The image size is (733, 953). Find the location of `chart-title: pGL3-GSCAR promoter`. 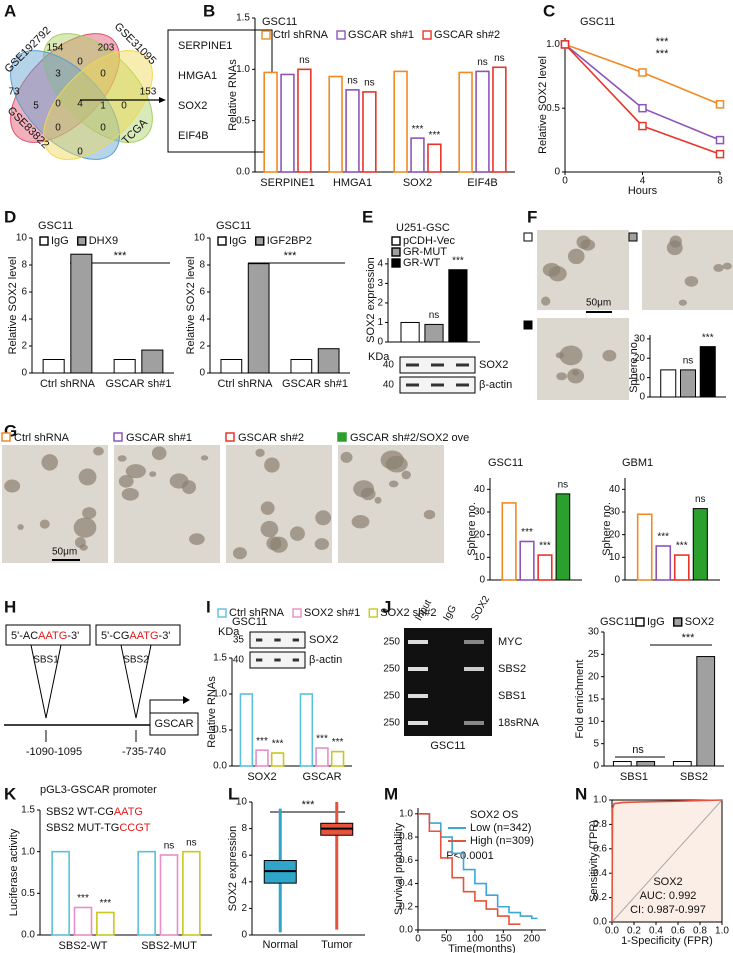

chart-title: pGL3-GSCAR promoter is located at coordinates (98, 790).